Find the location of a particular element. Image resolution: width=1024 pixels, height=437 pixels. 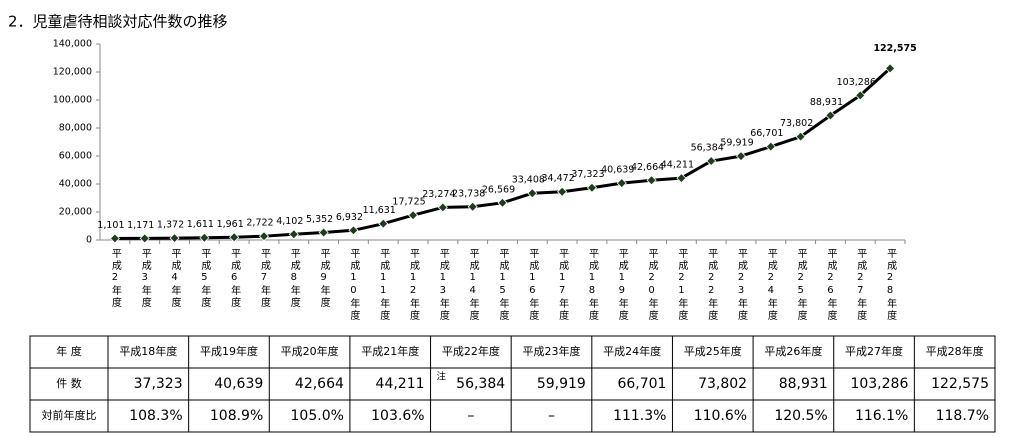

value-label: 23,738 is located at coordinates (468, 193).